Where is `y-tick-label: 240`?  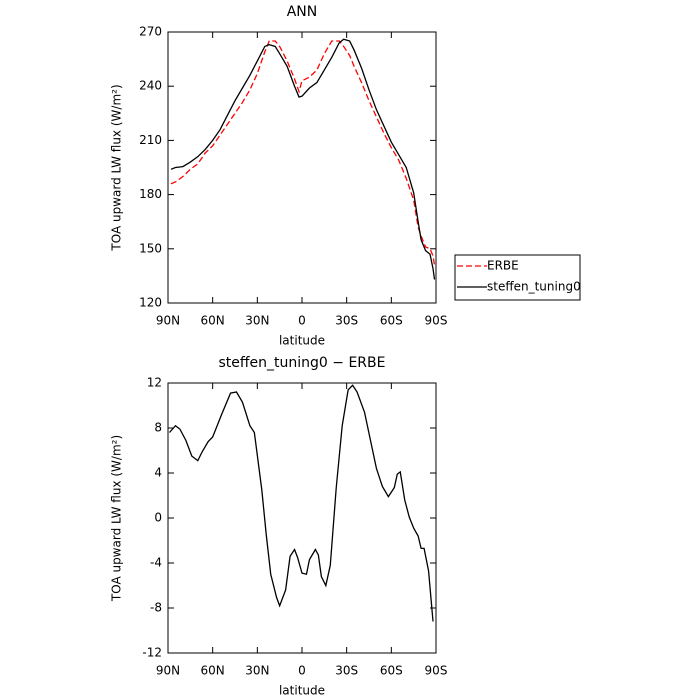 y-tick-label: 240 is located at coordinates (150, 86).